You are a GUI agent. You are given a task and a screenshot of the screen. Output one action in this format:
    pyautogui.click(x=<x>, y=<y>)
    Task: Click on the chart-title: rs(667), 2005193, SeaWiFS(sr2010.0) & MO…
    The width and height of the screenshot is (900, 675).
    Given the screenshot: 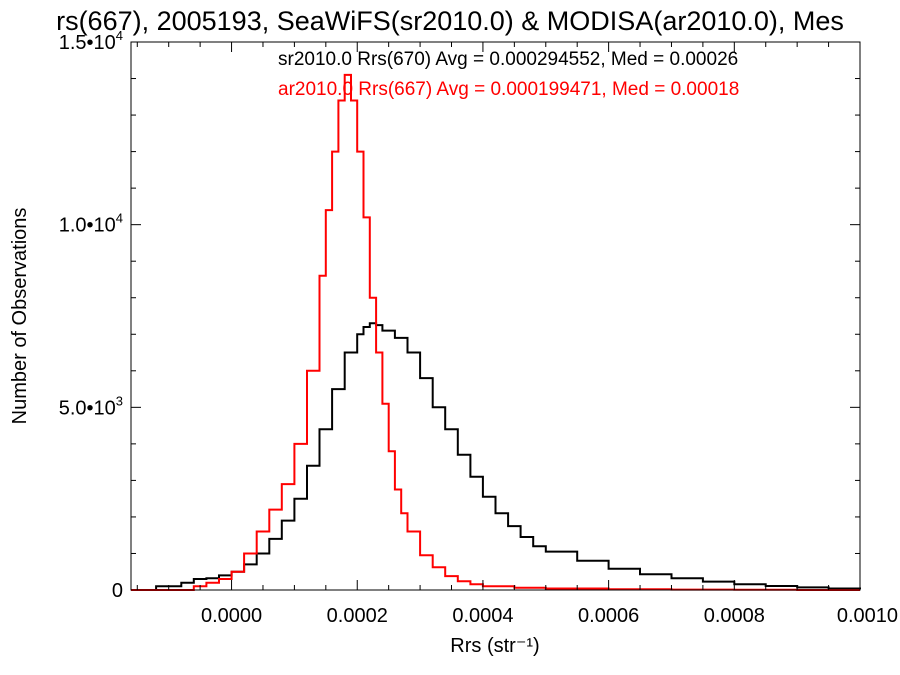 What is the action you would take?
    pyautogui.click(x=450, y=21)
    